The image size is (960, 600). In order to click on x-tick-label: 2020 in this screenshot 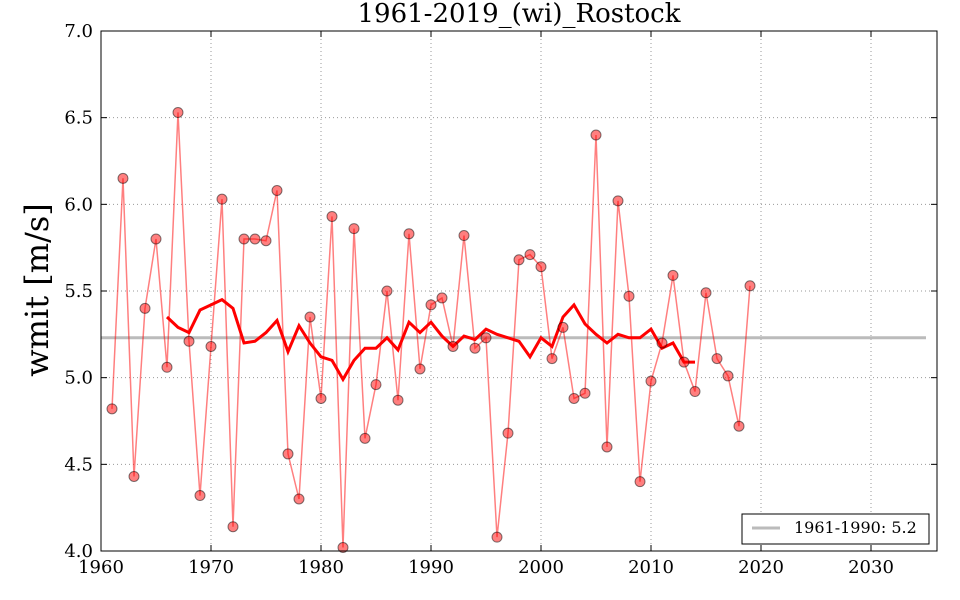, I will do `click(761, 567)`.